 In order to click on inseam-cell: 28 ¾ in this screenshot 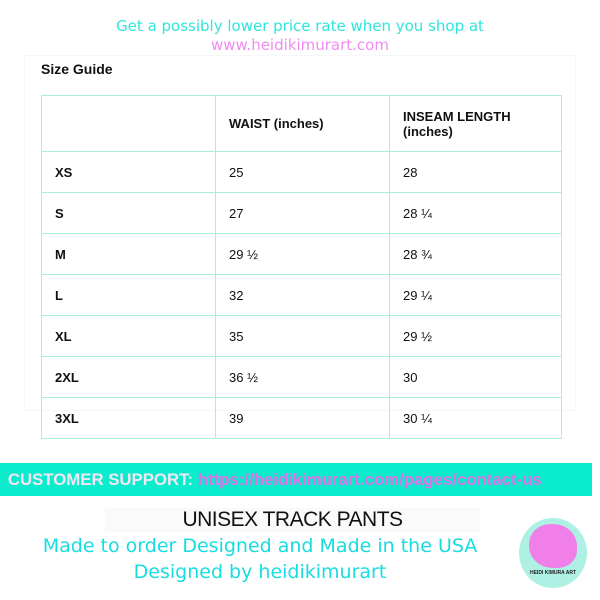, I will do `click(475, 254)`.